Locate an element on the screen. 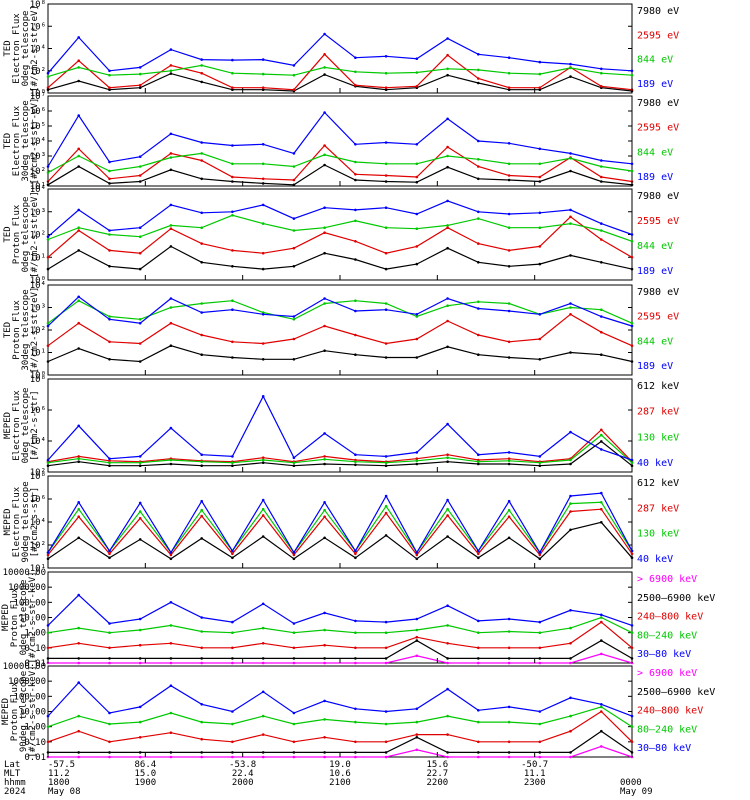  x-tick-label: 2300 is located at coordinates (535, 783).